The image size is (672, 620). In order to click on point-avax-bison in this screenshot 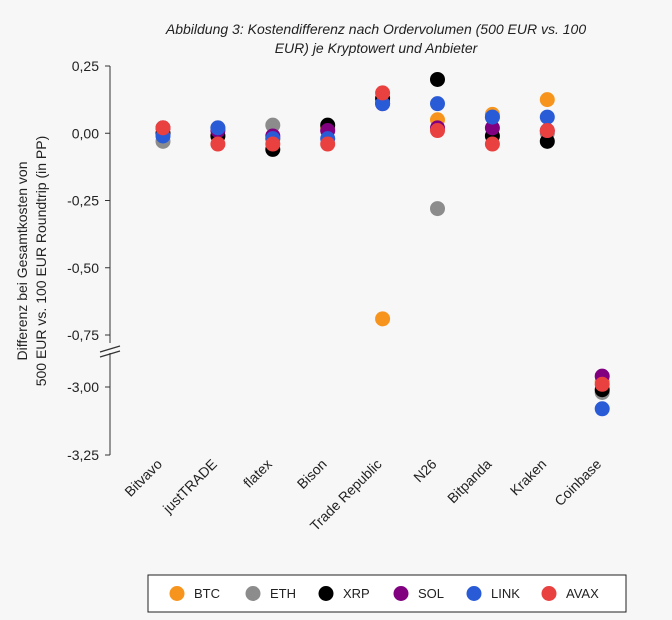, I will do `click(328, 144)`.